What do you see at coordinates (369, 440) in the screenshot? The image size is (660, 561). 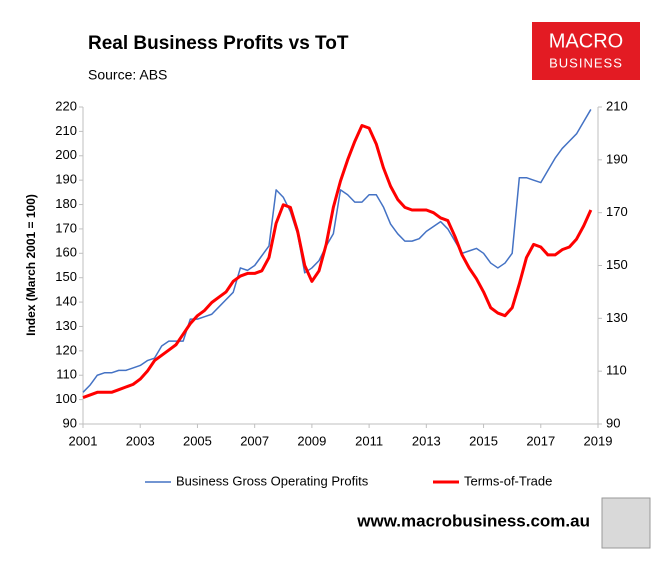 I see `x-tick-label: 2011` at bounding box center [369, 440].